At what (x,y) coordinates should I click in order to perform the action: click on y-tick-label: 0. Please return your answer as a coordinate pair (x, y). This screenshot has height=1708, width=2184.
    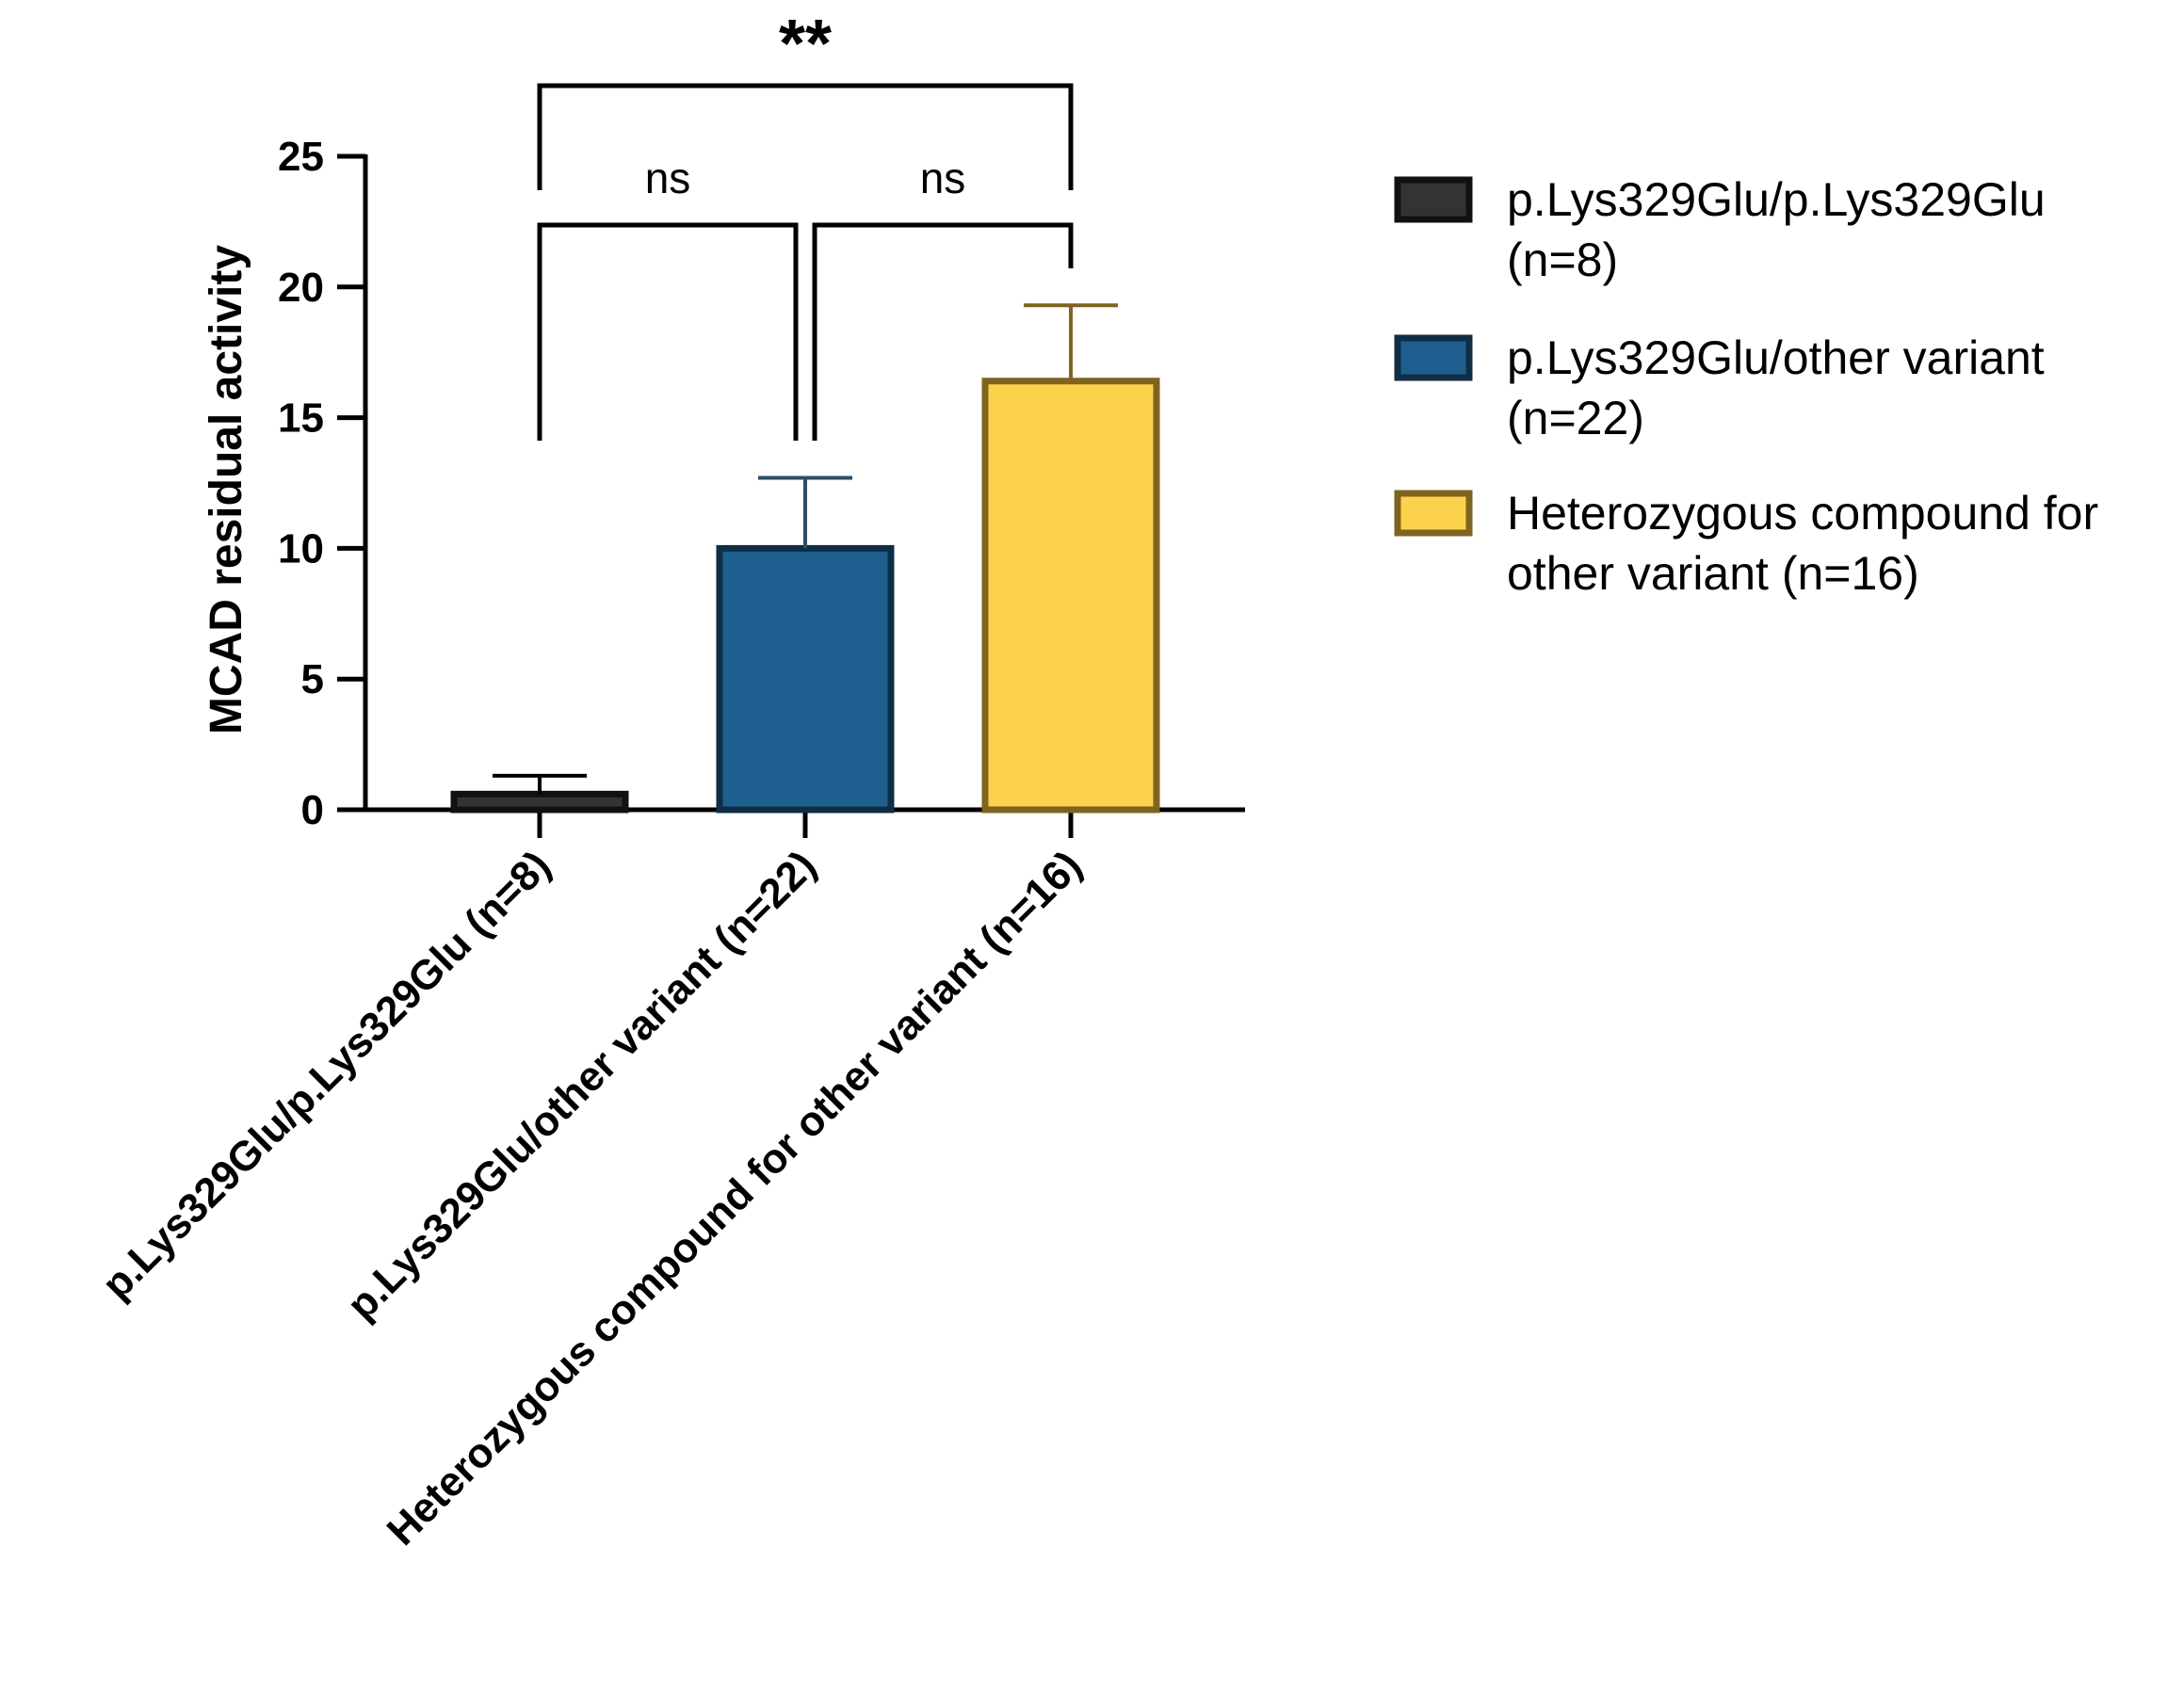
    Looking at the image, I should click on (312, 810).